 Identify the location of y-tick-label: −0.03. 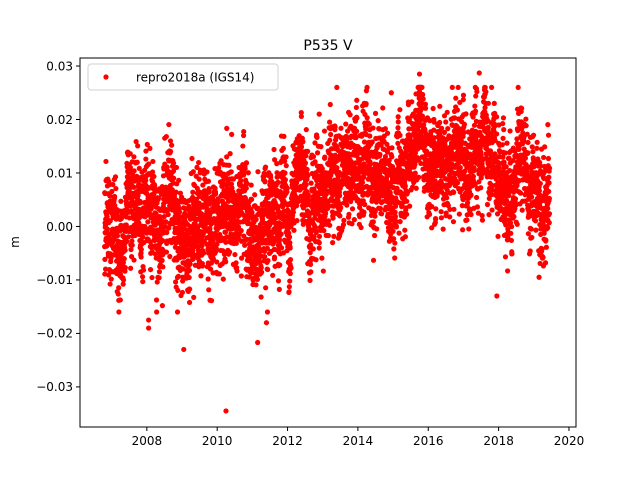
(54, 387).